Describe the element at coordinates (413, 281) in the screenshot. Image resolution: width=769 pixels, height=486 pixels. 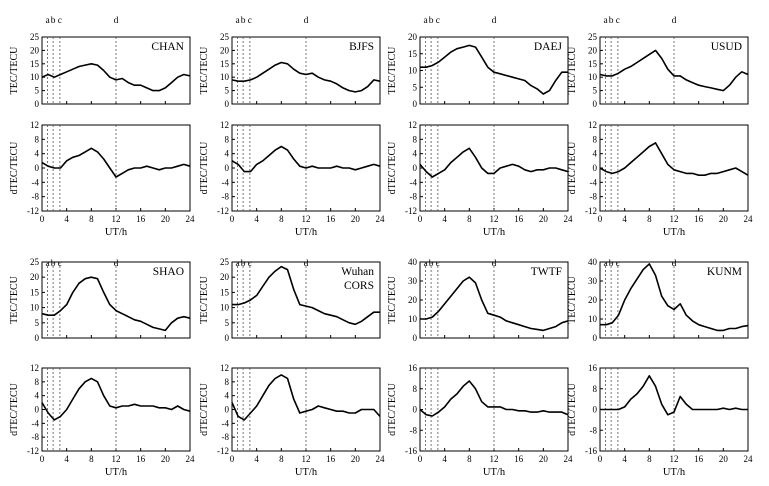
I see `y-tick-label: 30` at that location.